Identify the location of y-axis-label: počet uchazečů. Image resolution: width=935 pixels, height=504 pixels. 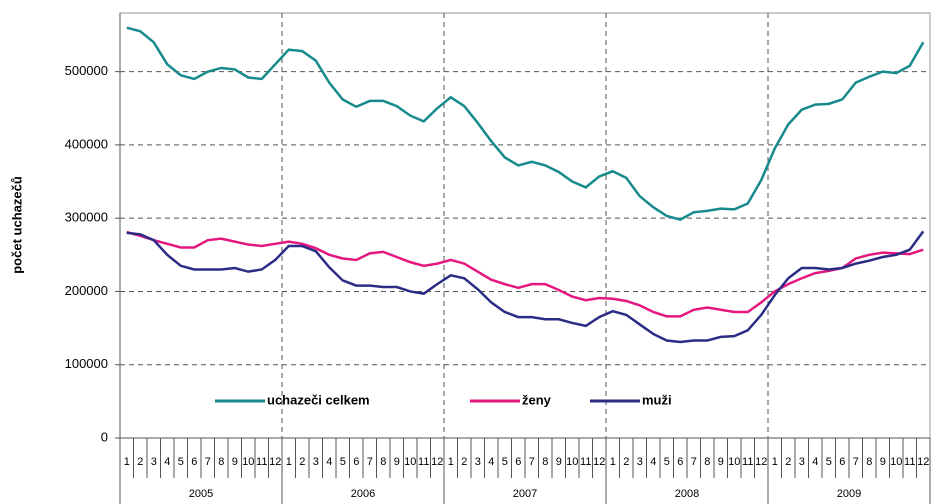
(16, 225).